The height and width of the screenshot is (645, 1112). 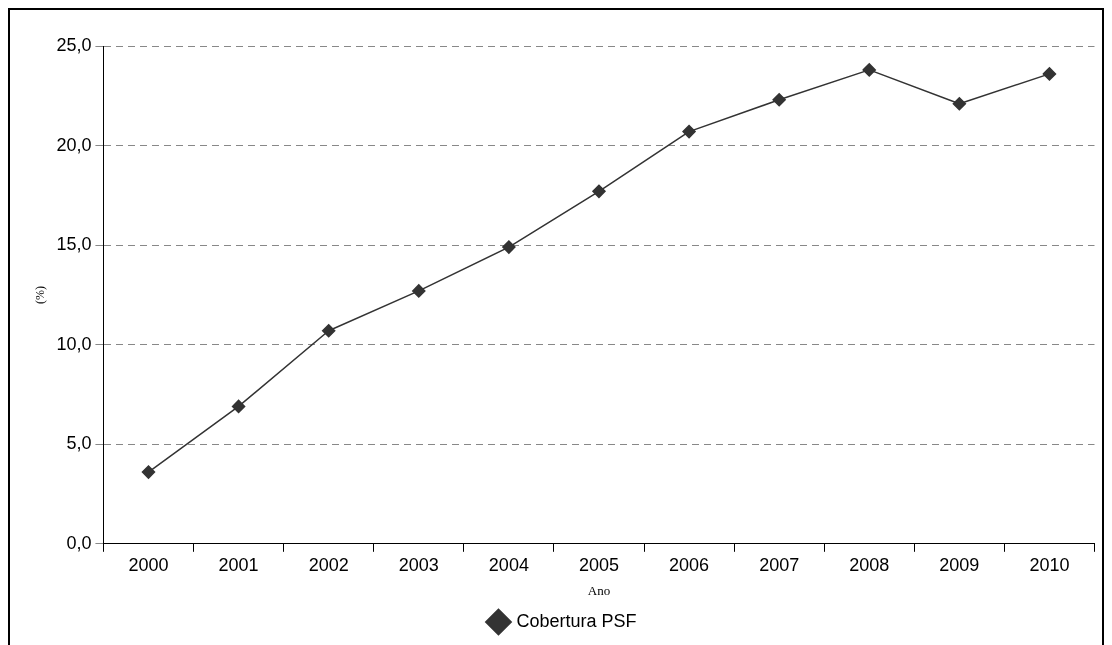 What do you see at coordinates (40, 294) in the screenshot?
I see `y-axis-title: (%)` at bounding box center [40, 294].